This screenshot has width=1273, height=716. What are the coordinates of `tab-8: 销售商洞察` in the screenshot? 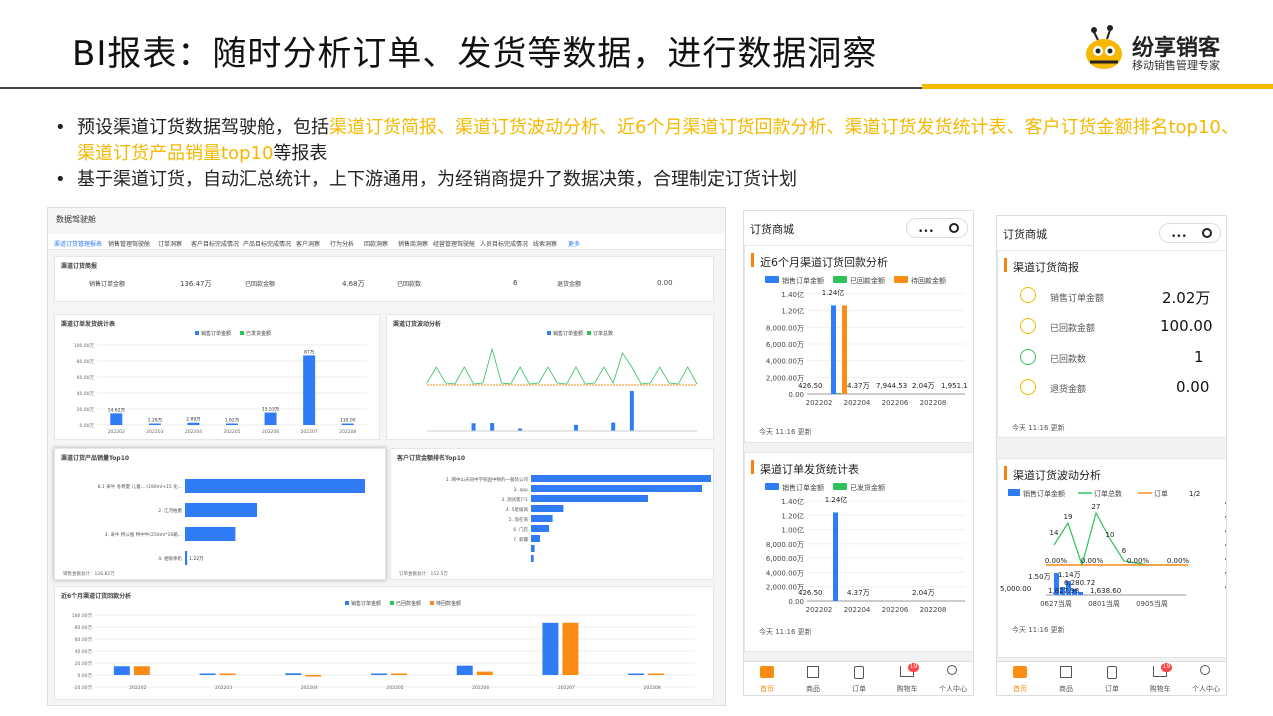 It's located at (413, 244).